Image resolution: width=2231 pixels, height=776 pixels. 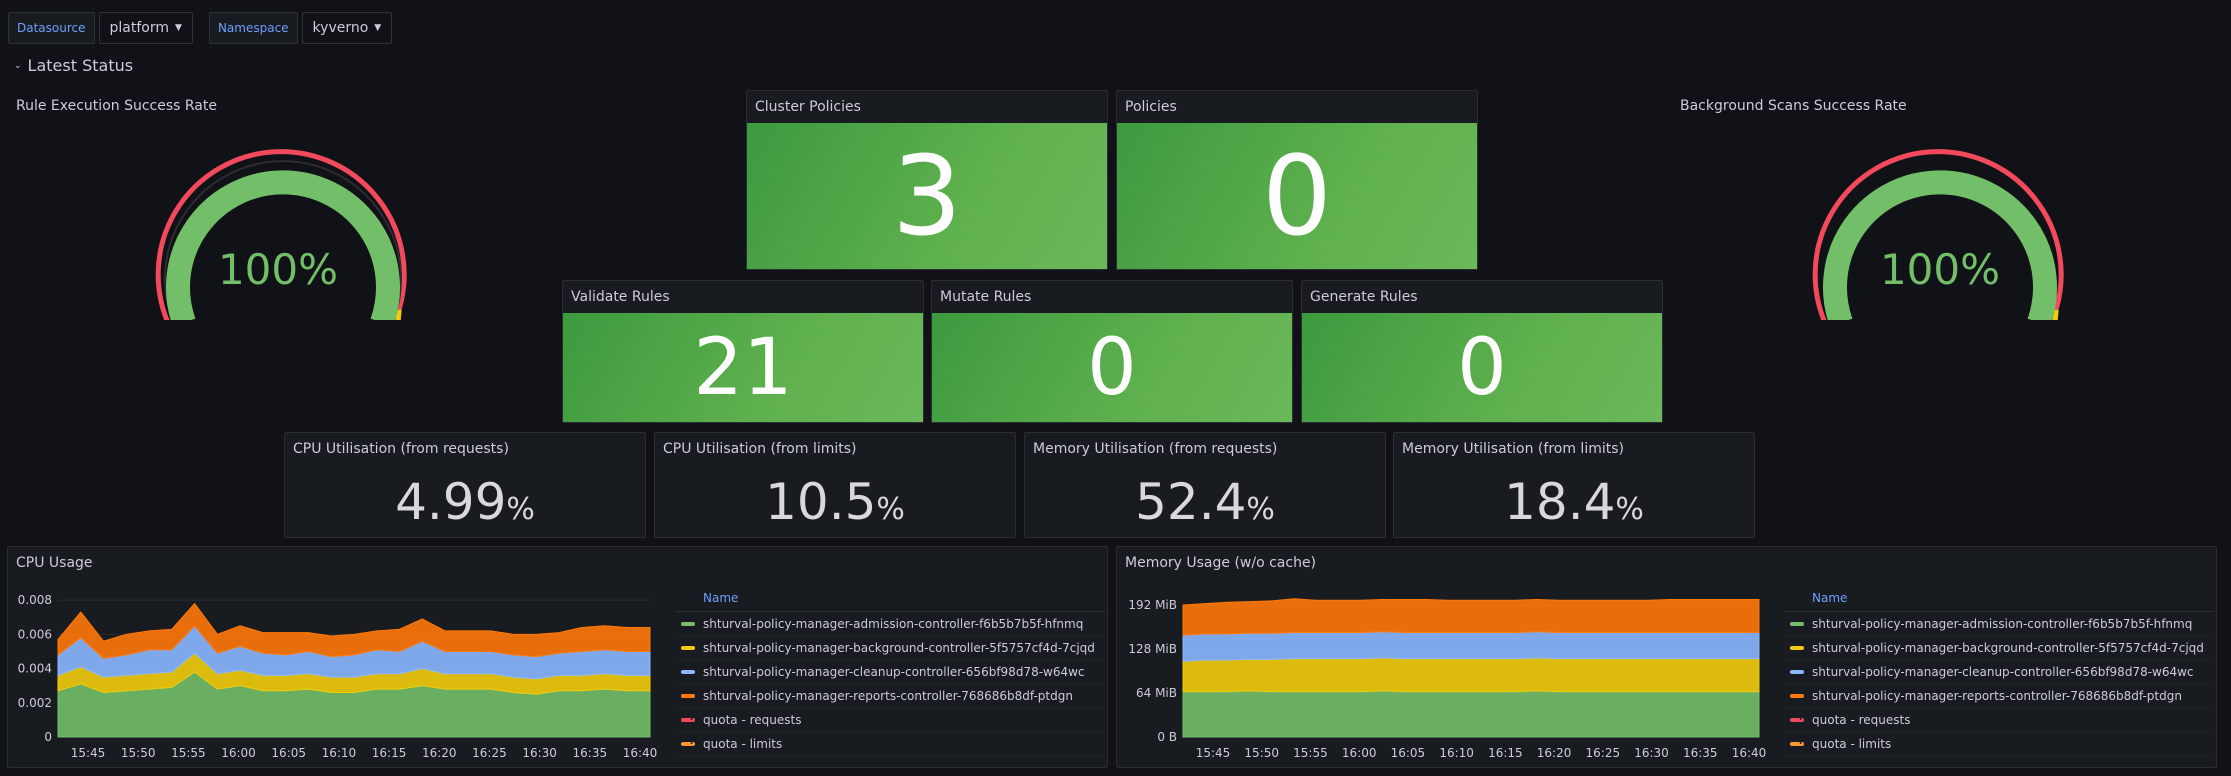 I want to click on panel-title: Background Scans Success Rate, so click(x=1793, y=106).